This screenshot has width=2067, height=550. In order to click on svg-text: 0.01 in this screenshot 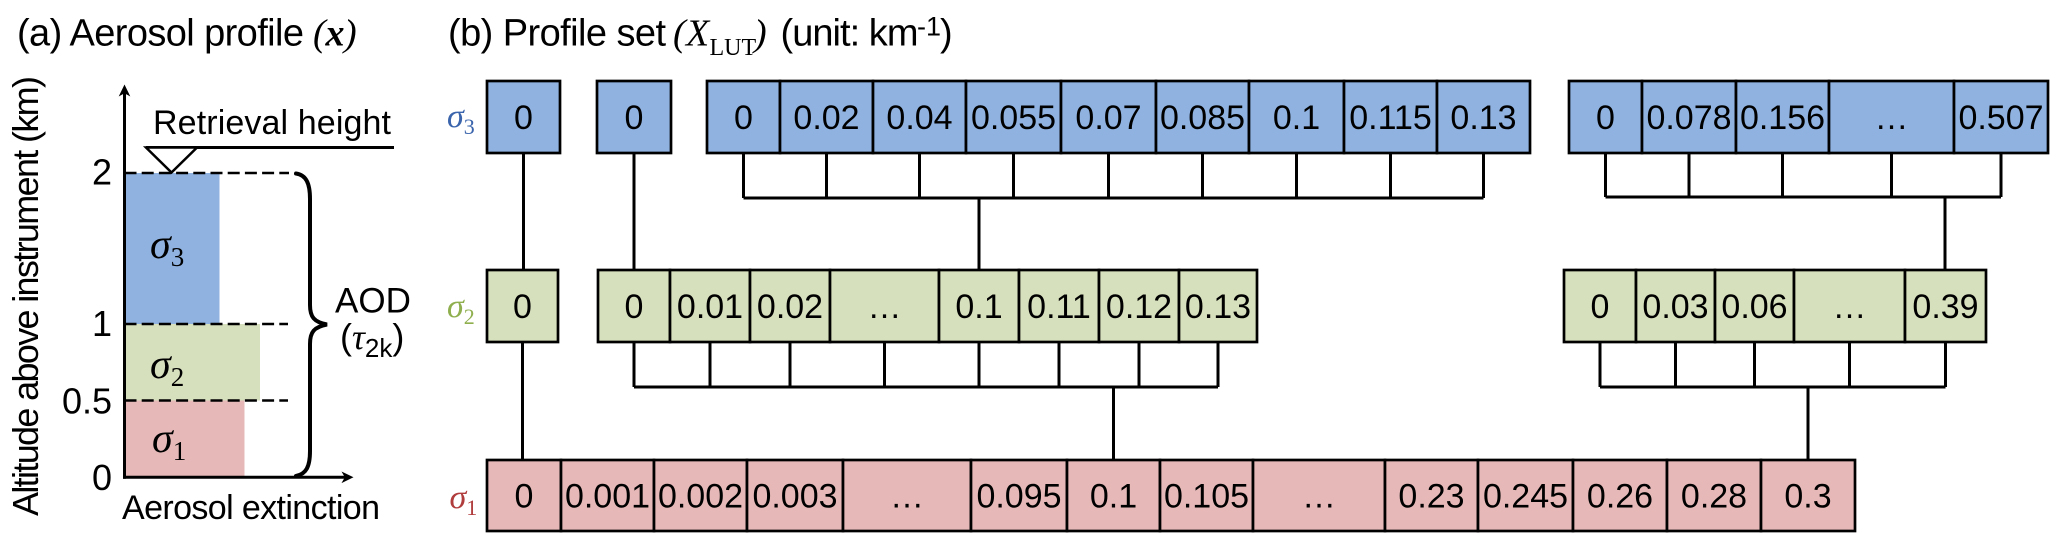, I will do `click(710, 307)`.